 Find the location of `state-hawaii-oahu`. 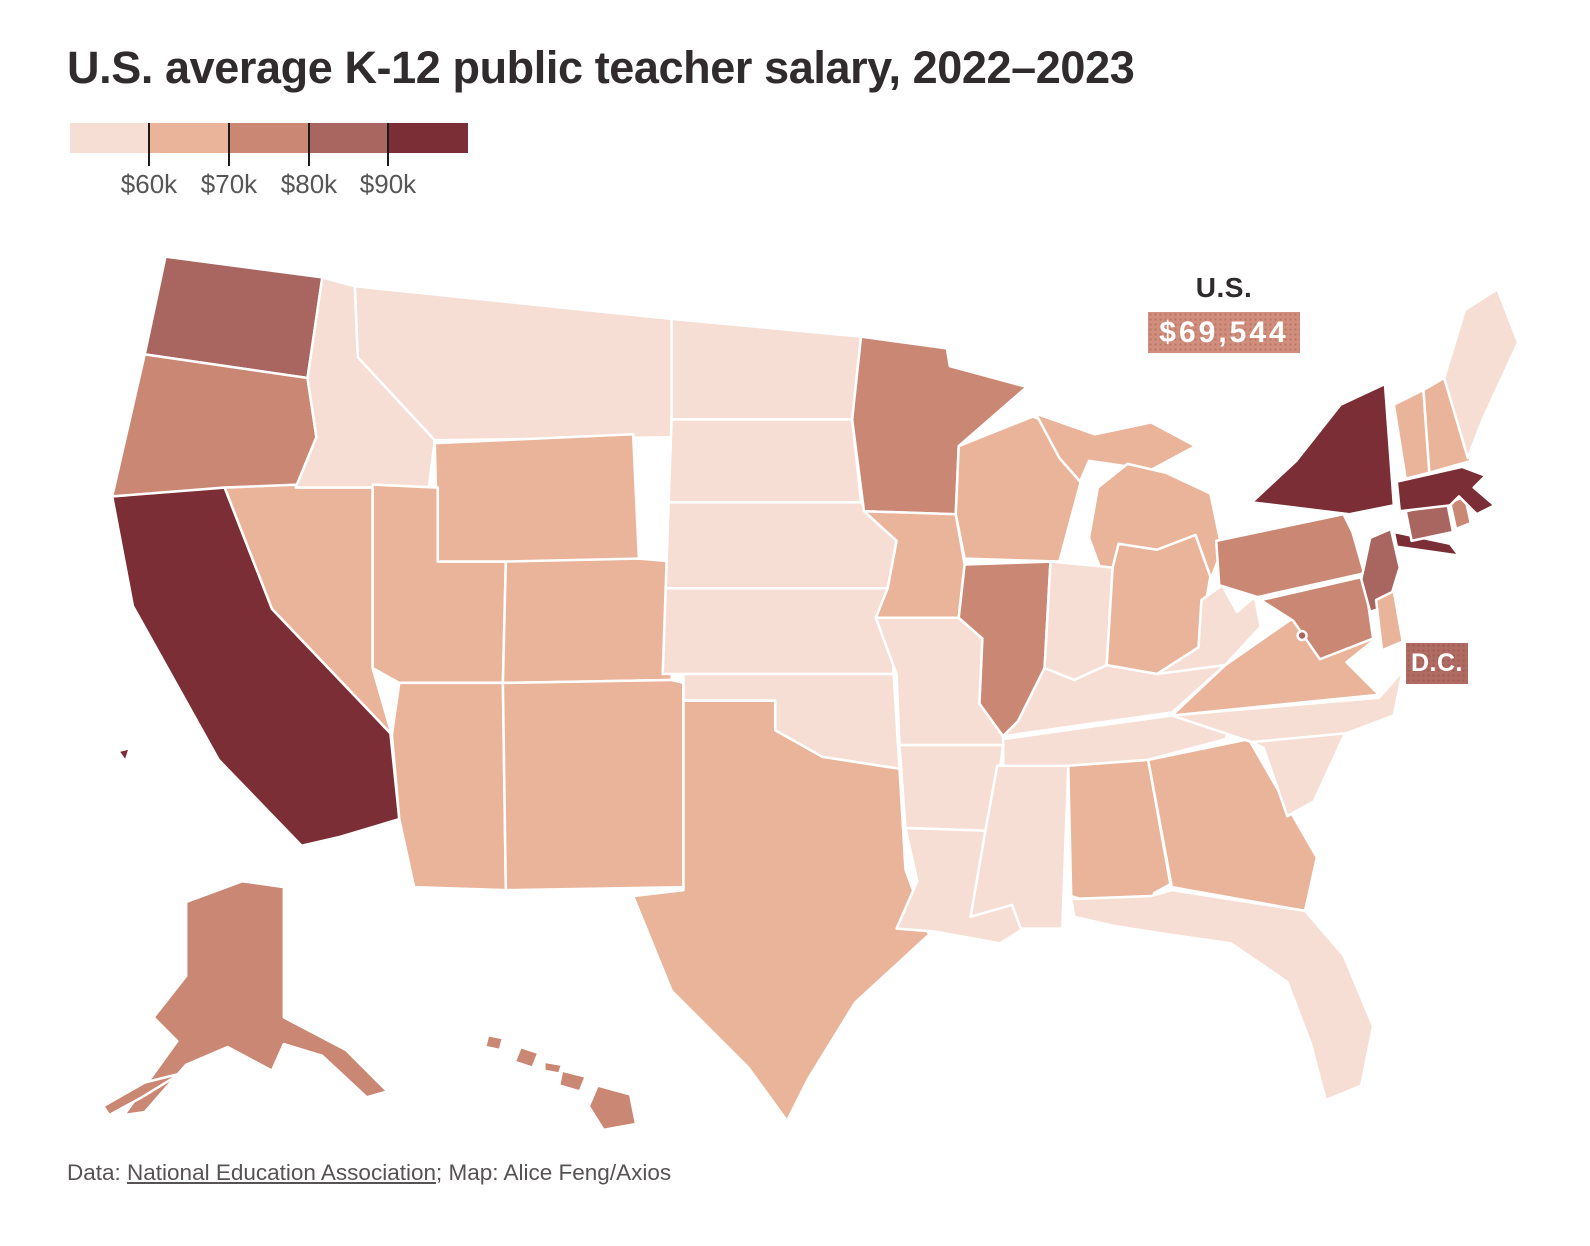

state-hawaii-oahu is located at coordinates (526, 1057).